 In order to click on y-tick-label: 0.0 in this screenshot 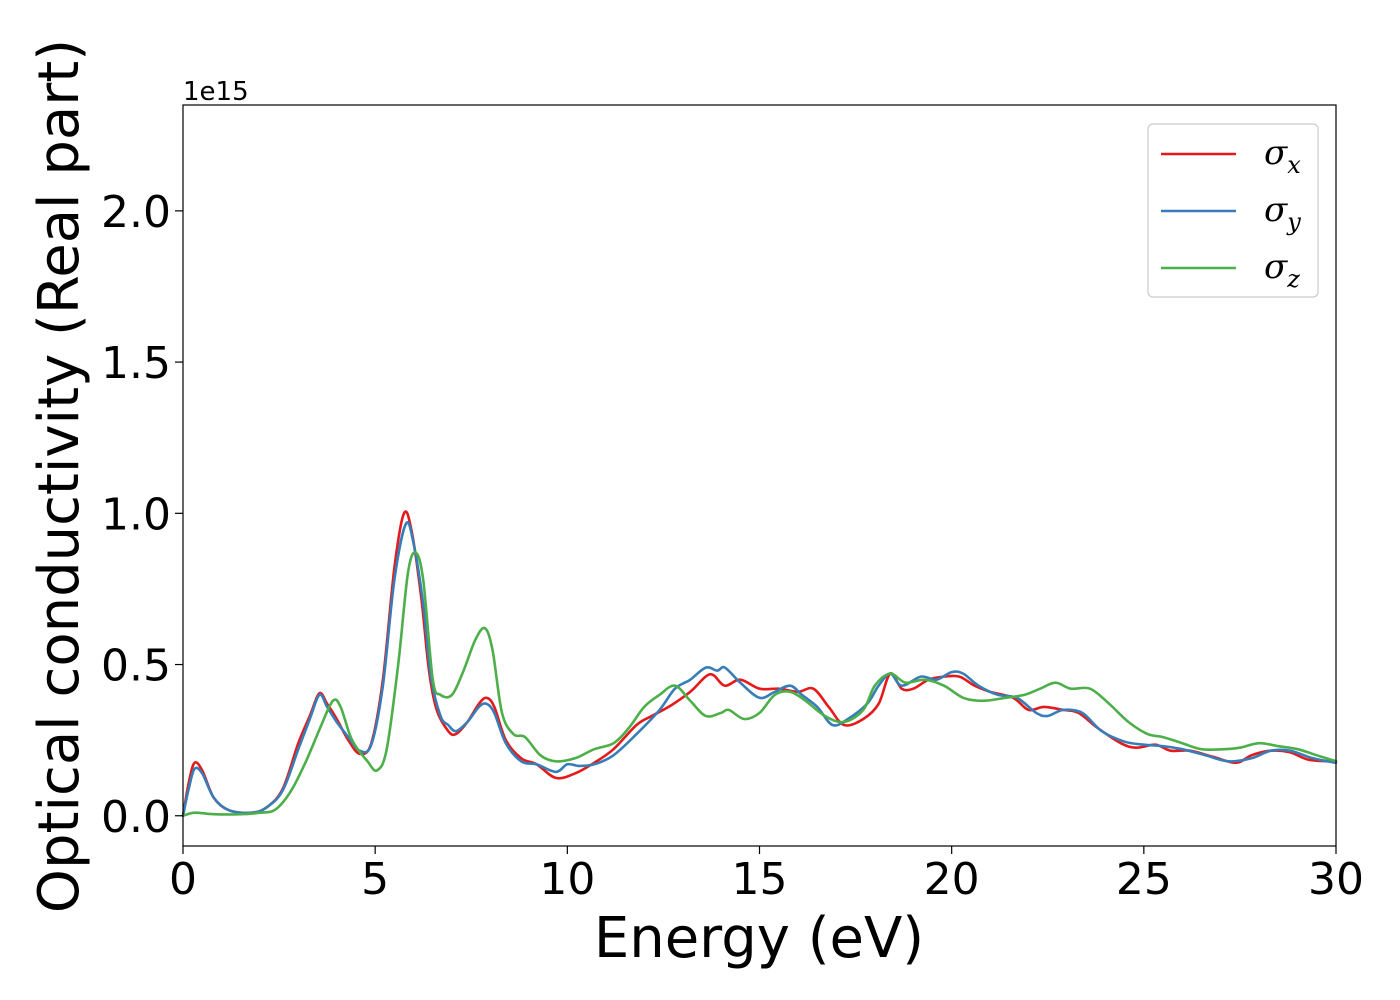, I will do `click(136, 817)`.